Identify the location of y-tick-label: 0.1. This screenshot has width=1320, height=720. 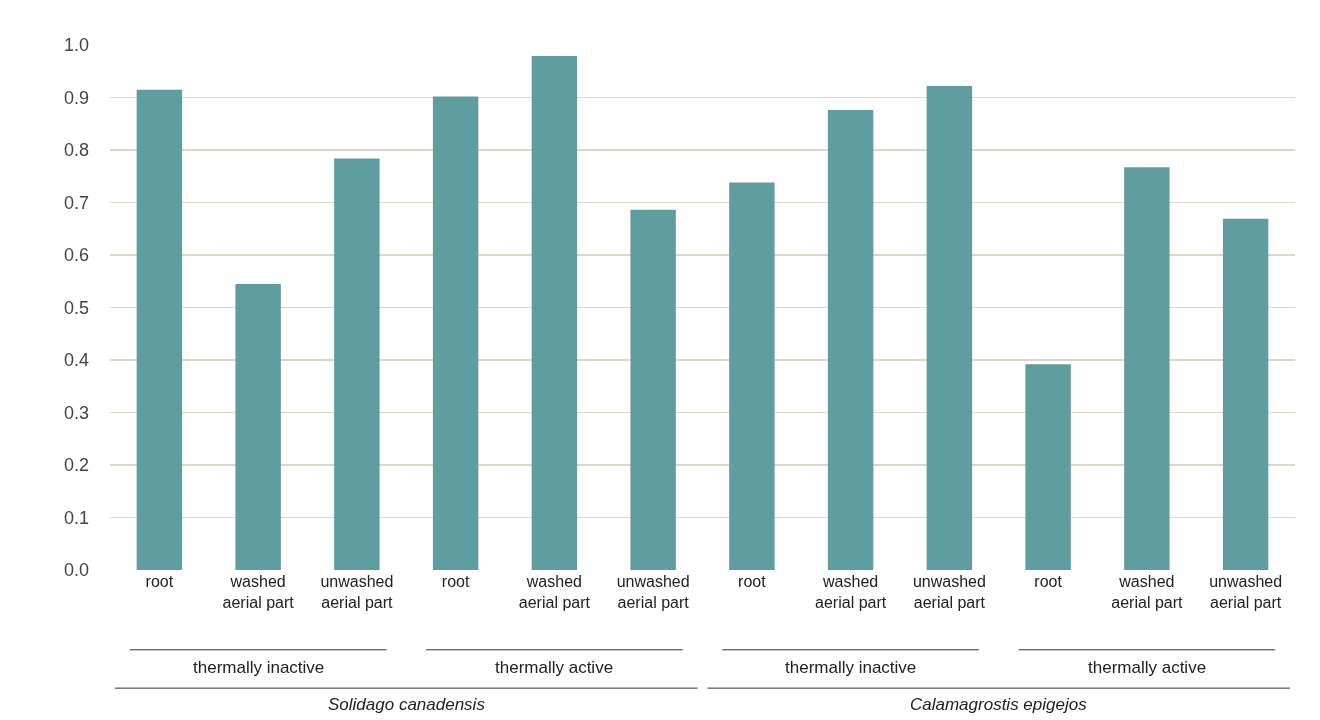
(76, 517).